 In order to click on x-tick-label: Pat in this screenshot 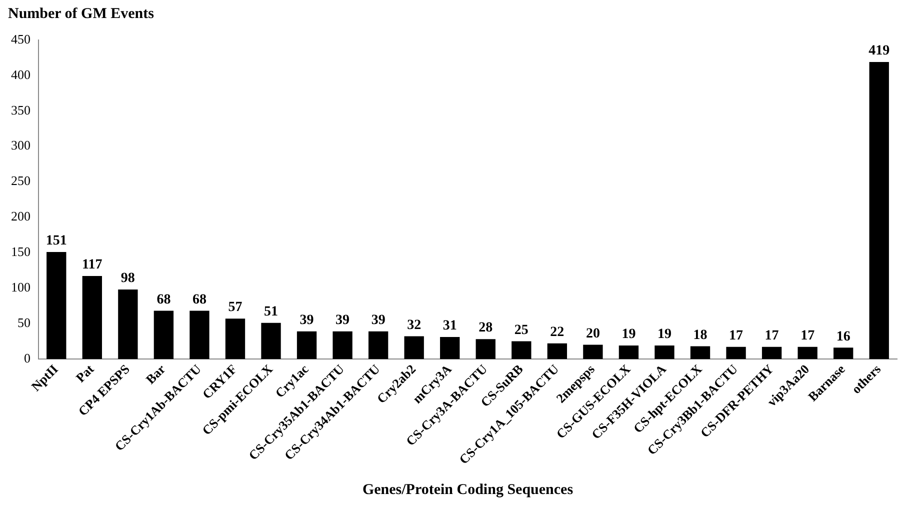, I will do `click(85, 373)`.